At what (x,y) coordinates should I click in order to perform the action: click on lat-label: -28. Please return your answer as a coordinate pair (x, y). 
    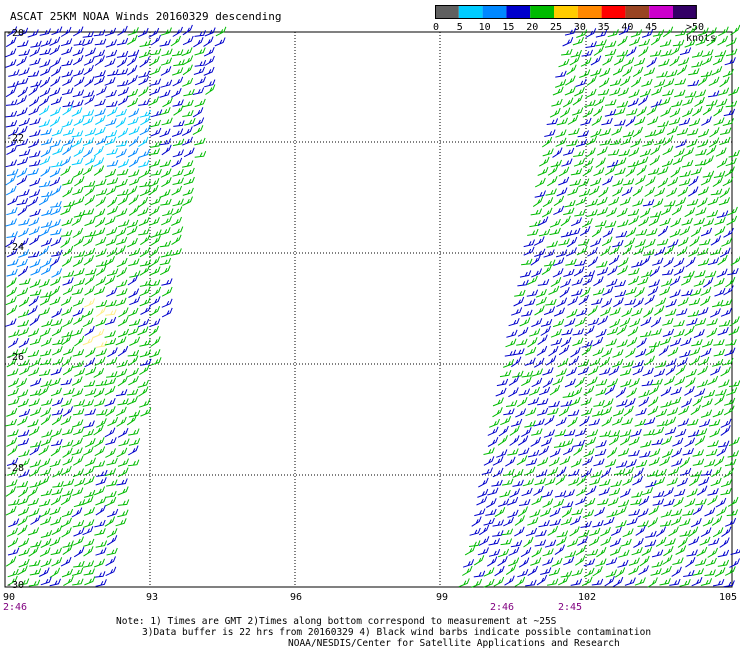
    Looking at the image, I should click on (15, 468).